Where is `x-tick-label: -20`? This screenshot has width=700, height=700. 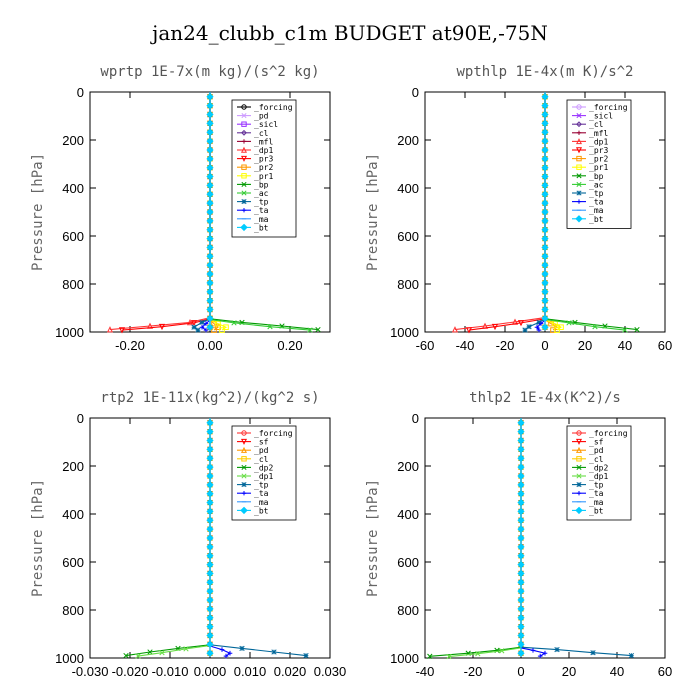
x-tick-label: -20 is located at coordinates (505, 345).